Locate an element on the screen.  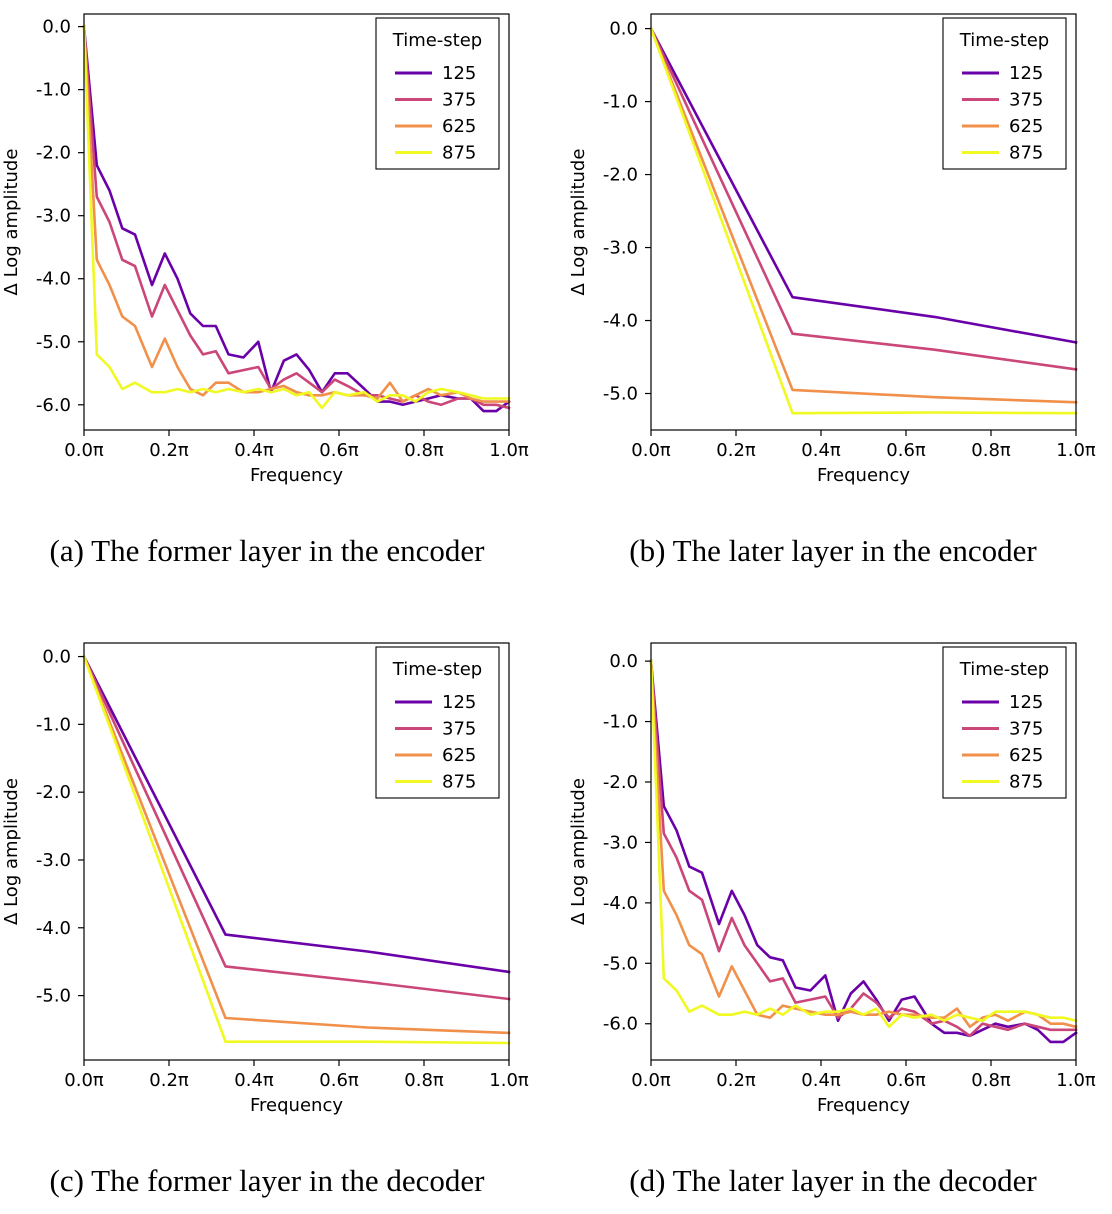
series-line-875-a is located at coordinates (296, 217).